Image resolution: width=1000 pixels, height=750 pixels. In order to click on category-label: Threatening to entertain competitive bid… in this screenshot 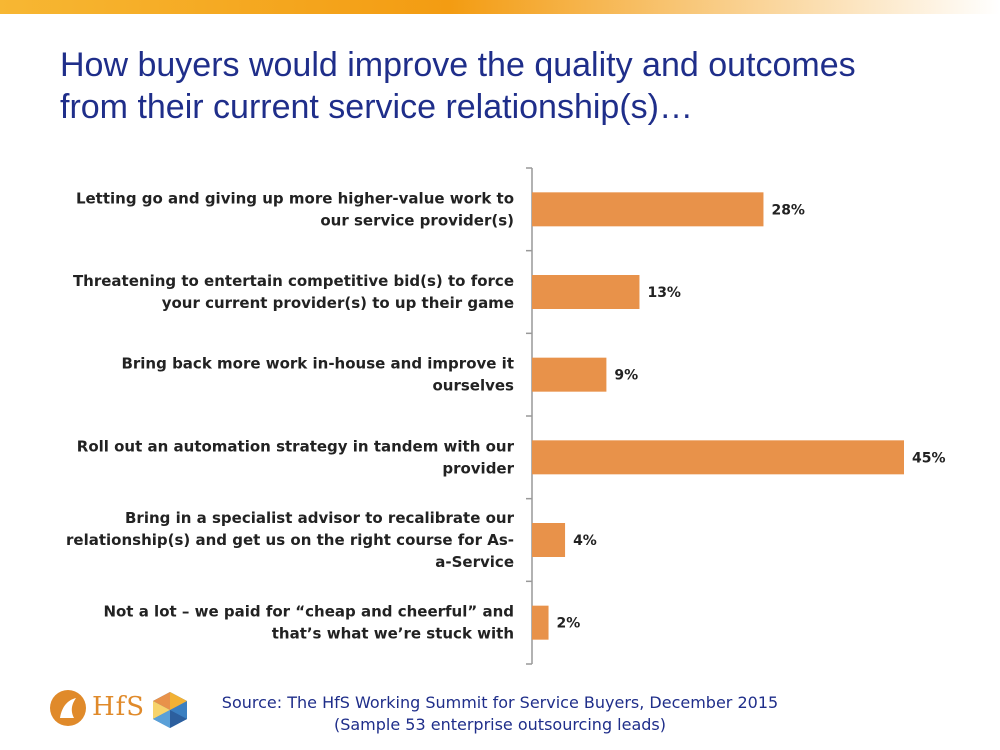, I will do `click(293, 281)`.